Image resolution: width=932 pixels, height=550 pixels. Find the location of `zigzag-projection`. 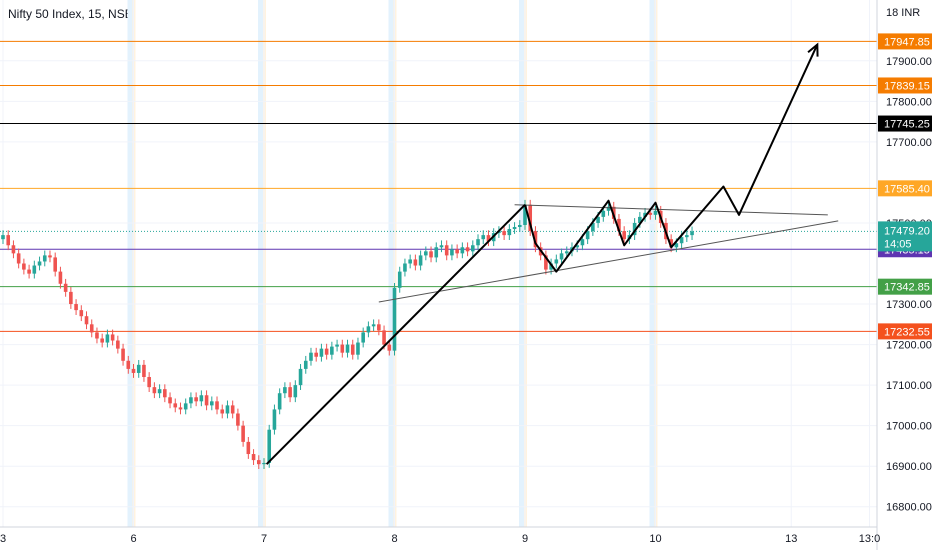

zigzag-projection is located at coordinates (671, 158).